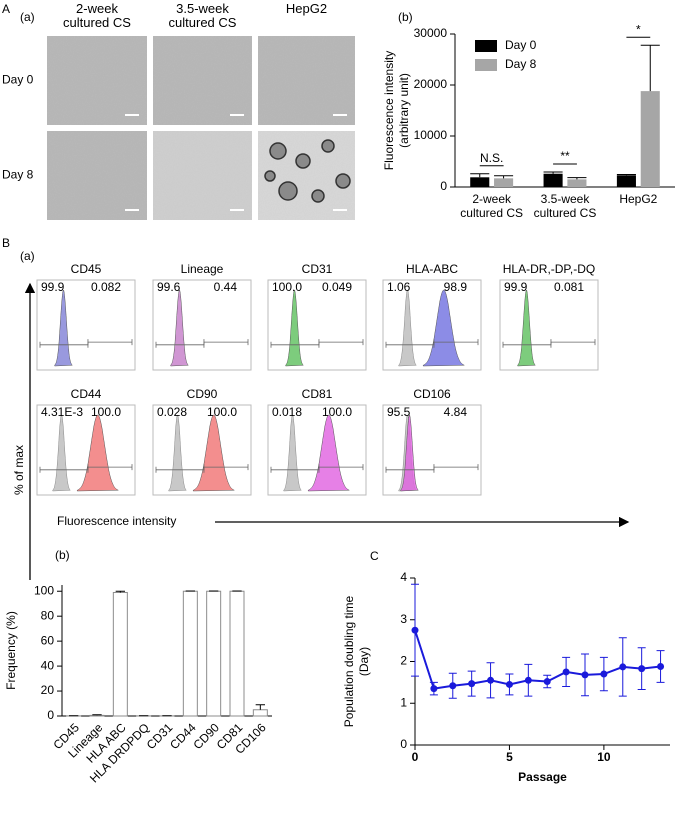  Describe the element at coordinates (6, 243) in the screenshot. I see `panel-label: B` at that location.